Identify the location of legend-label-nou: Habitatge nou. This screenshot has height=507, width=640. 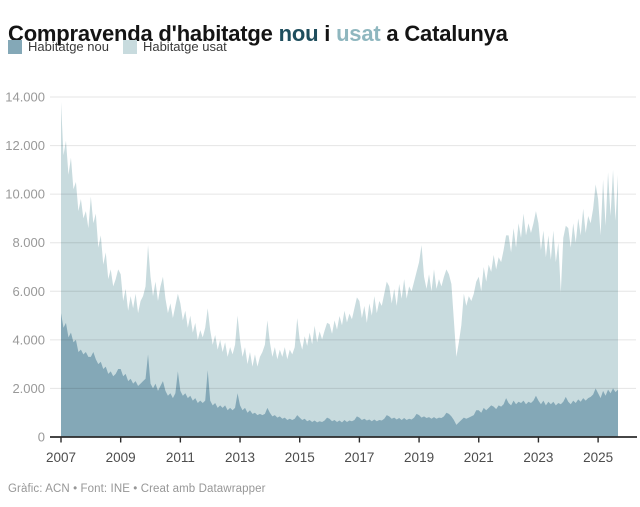
(68, 46).